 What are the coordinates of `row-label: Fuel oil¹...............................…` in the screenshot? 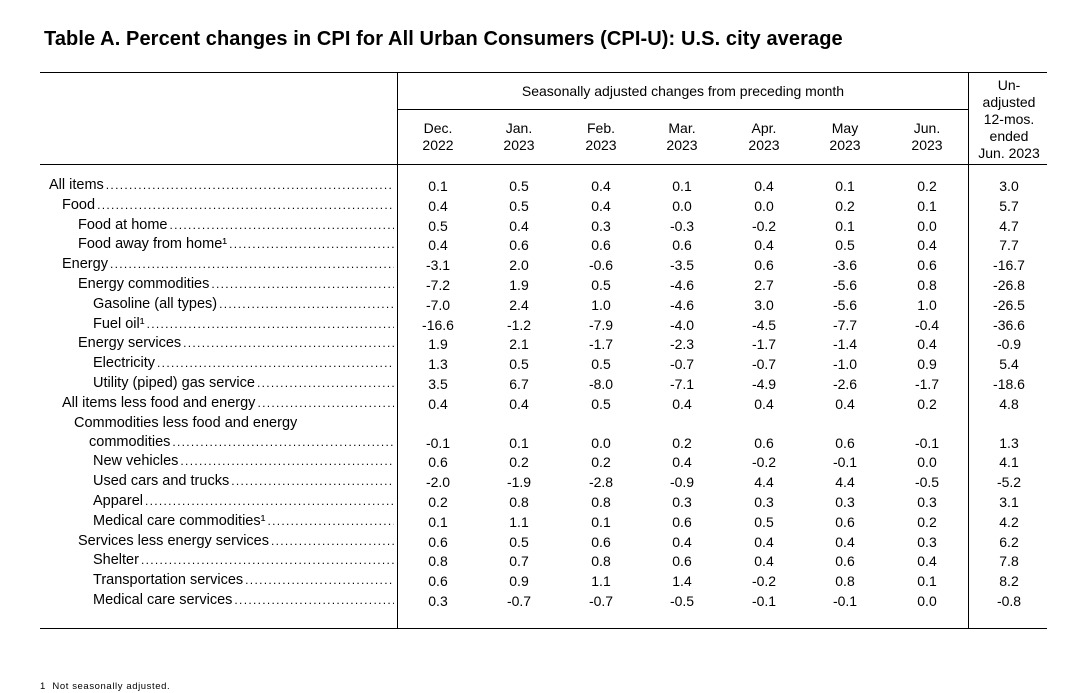 It's located at (243, 326).